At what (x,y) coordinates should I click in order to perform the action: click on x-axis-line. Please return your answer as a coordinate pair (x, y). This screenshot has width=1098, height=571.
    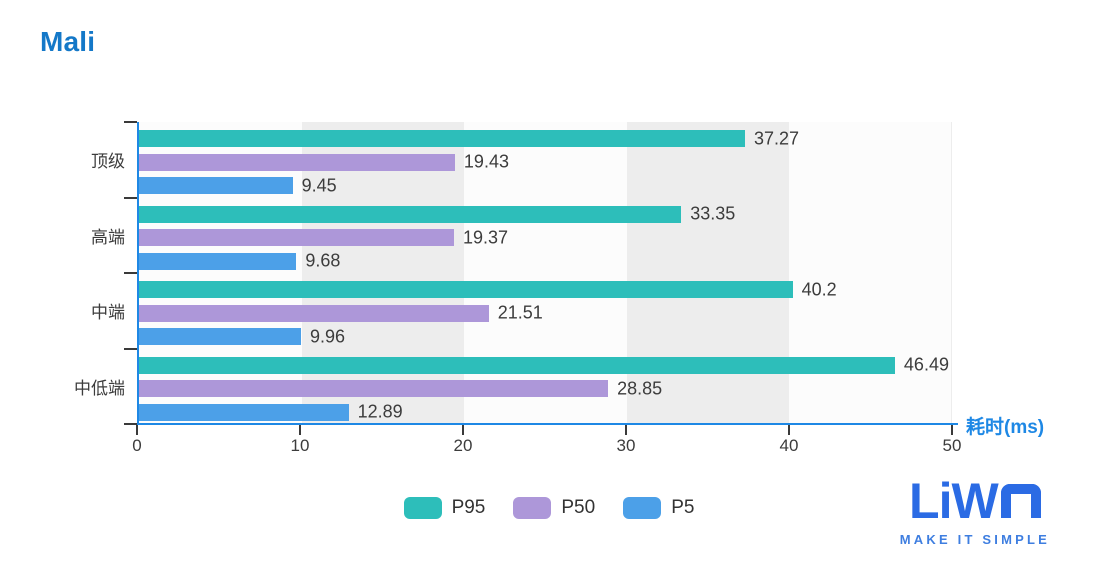
    Looking at the image, I should click on (544, 424).